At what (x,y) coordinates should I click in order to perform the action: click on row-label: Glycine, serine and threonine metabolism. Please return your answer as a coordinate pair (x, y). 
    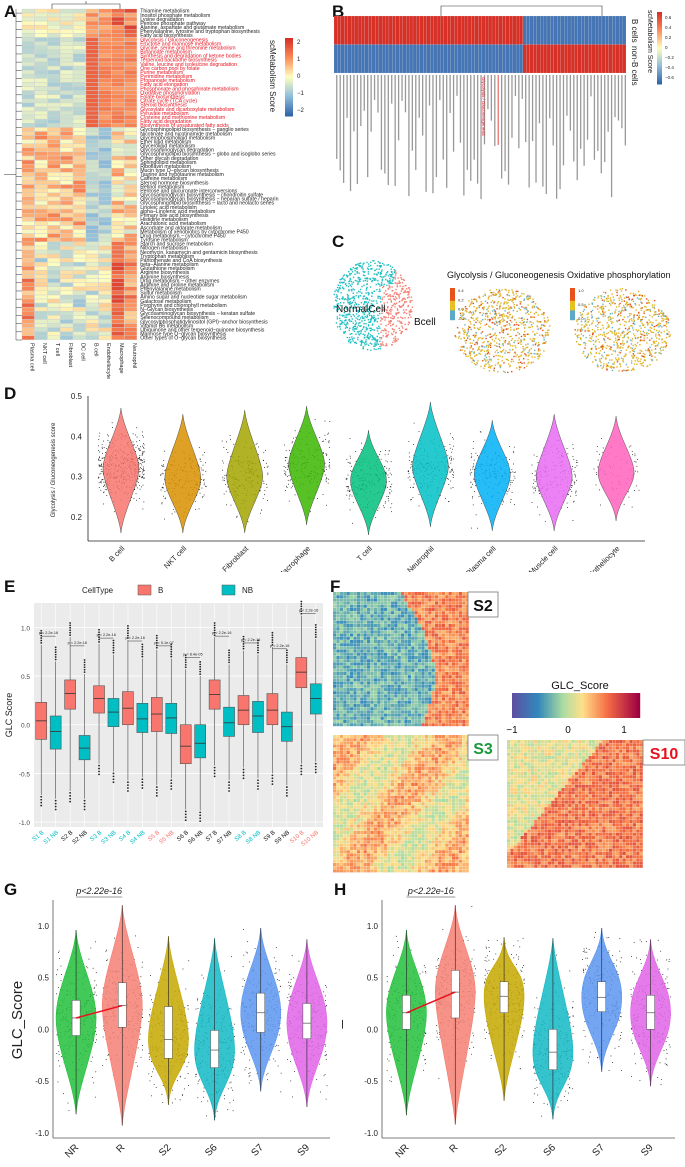
    Looking at the image, I should click on (187, 48).